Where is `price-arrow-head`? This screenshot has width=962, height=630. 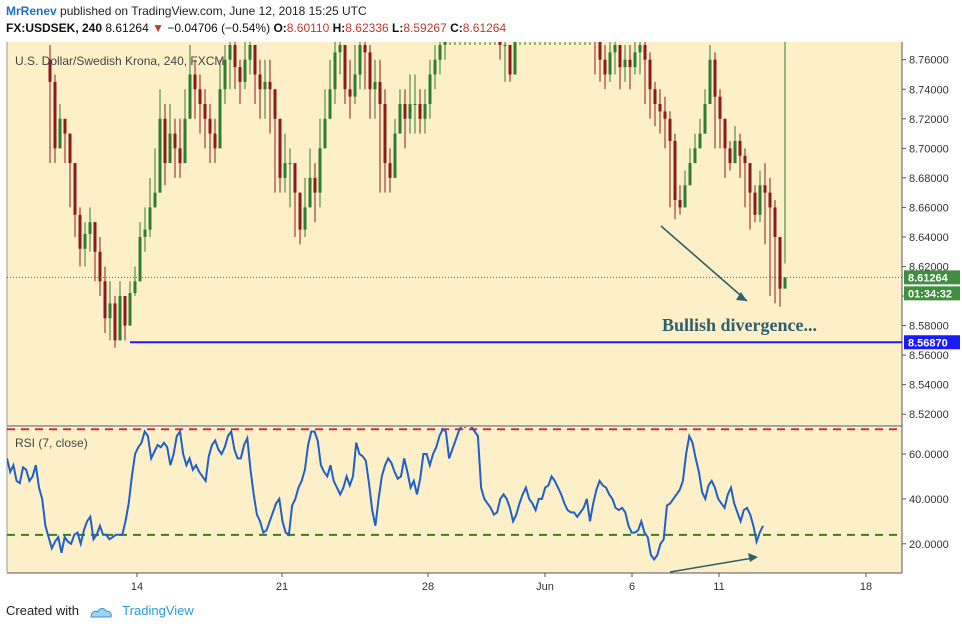
price-arrow-head is located at coordinates (741, 296).